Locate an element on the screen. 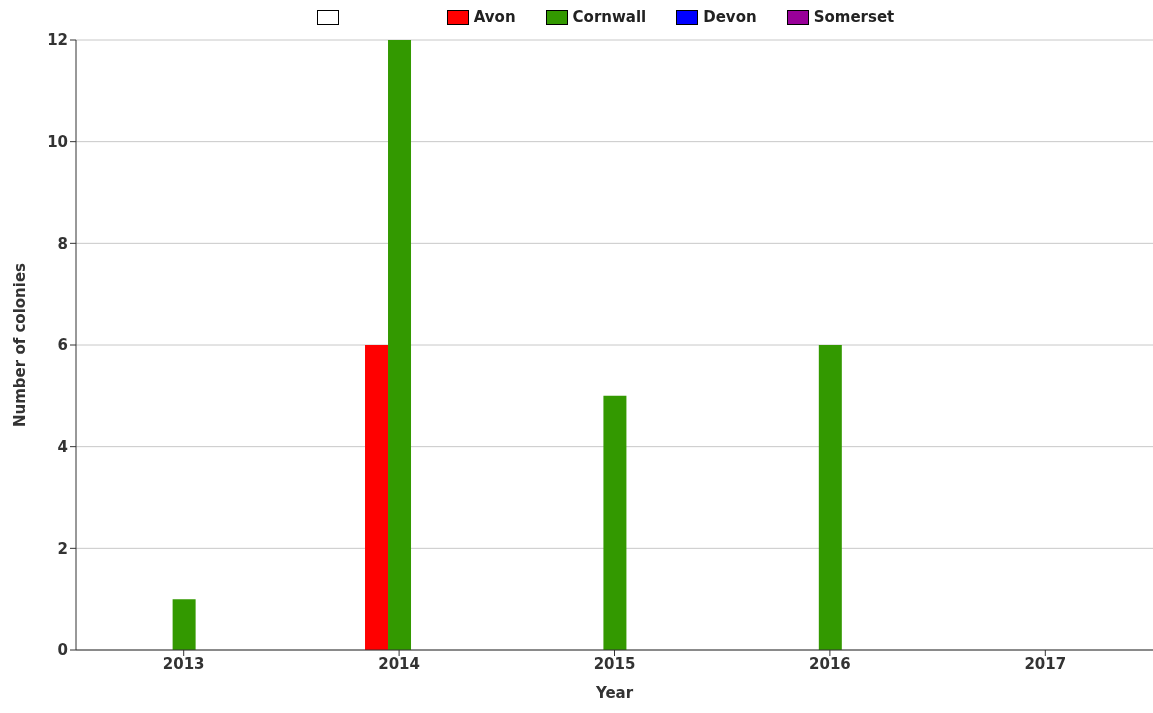 This screenshot has width=1153, height=713. y-tick-label: 12 is located at coordinates (57, 40).